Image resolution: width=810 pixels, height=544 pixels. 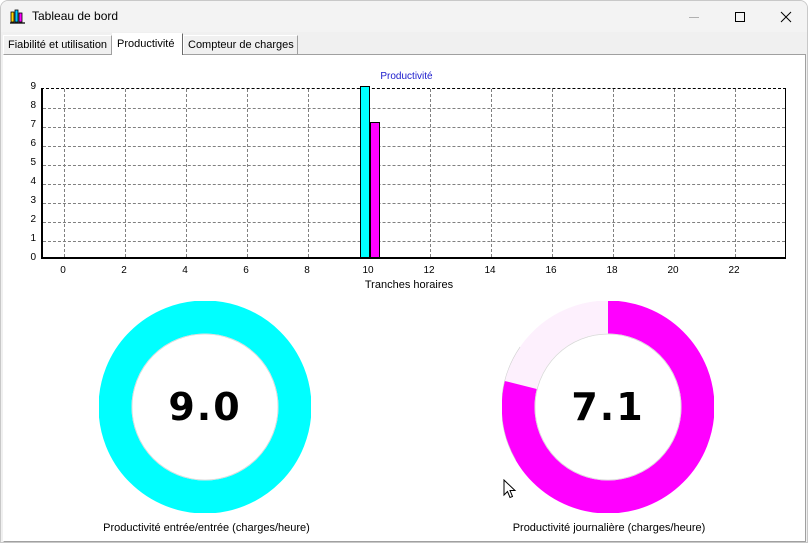 I want to click on x-tick: 12, so click(x=429, y=270).